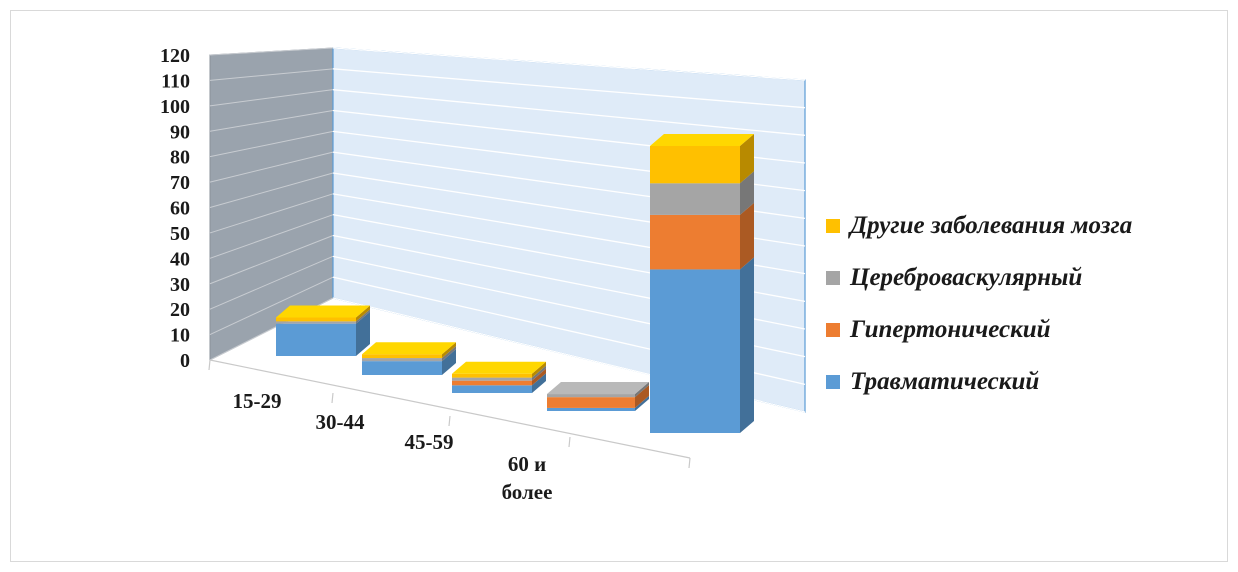 The height and width of the screenshot is (572, 1238). I want to click on x-category-label: 30-44, so click(340, 422).